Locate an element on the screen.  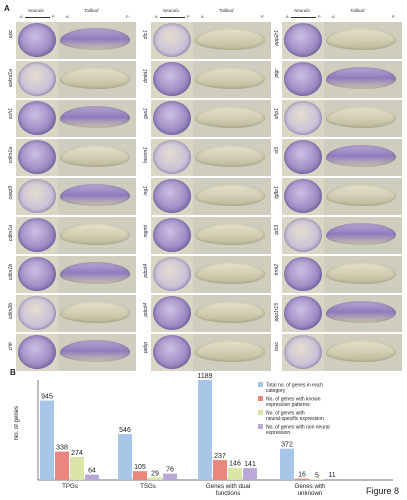
gene-row: tssc is located at coordinates (339, 352).